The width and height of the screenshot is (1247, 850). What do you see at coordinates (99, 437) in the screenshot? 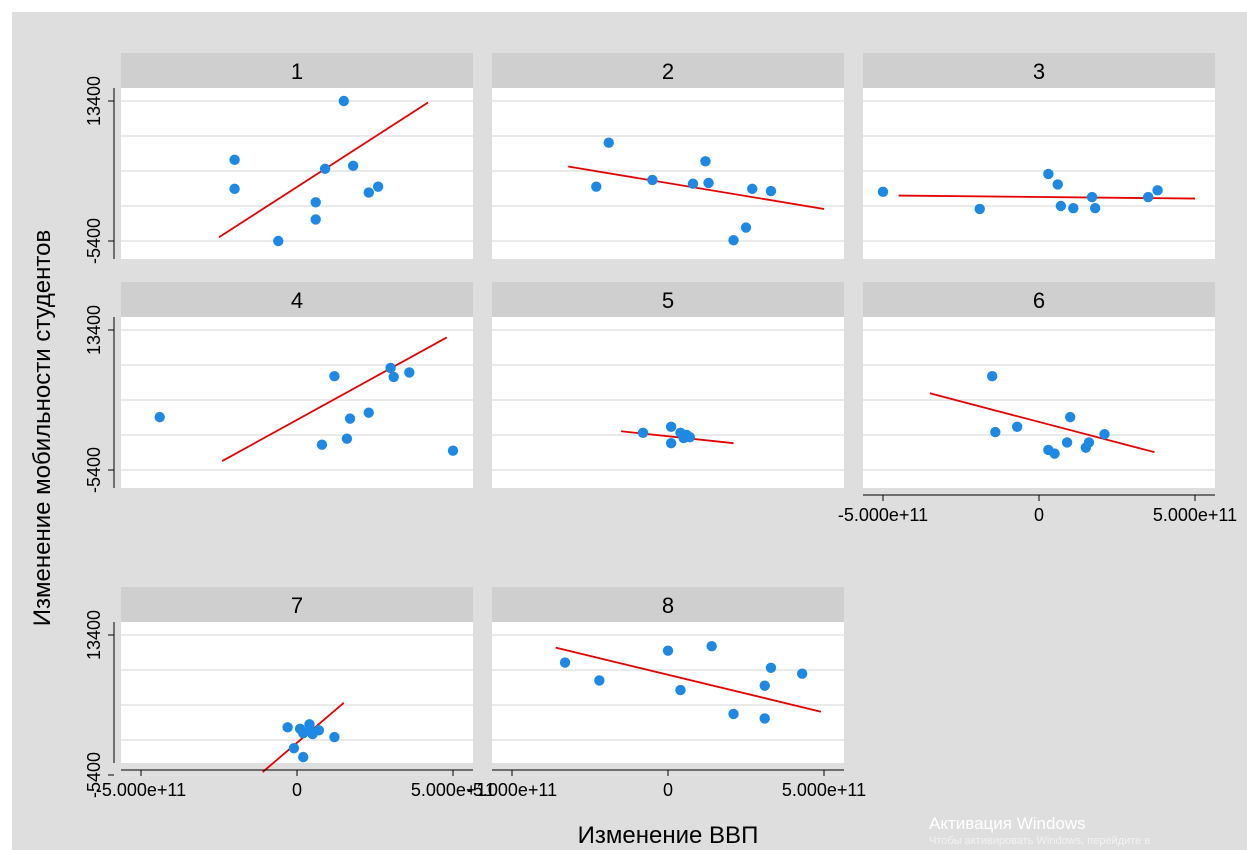
I see `y-axis-layer: -5400 13400 -5400 13400 -5400 13400` at bounding box center [99, 437].